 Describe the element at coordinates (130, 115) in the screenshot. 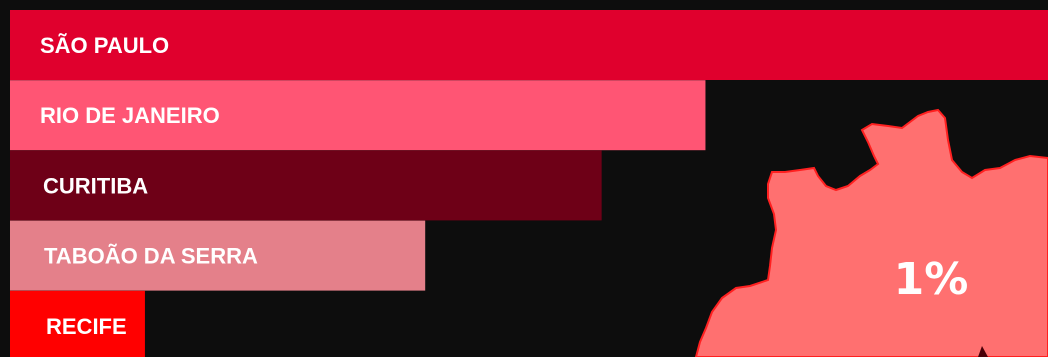

I see `bar-label: RIO DE JANEIRO` at that location.